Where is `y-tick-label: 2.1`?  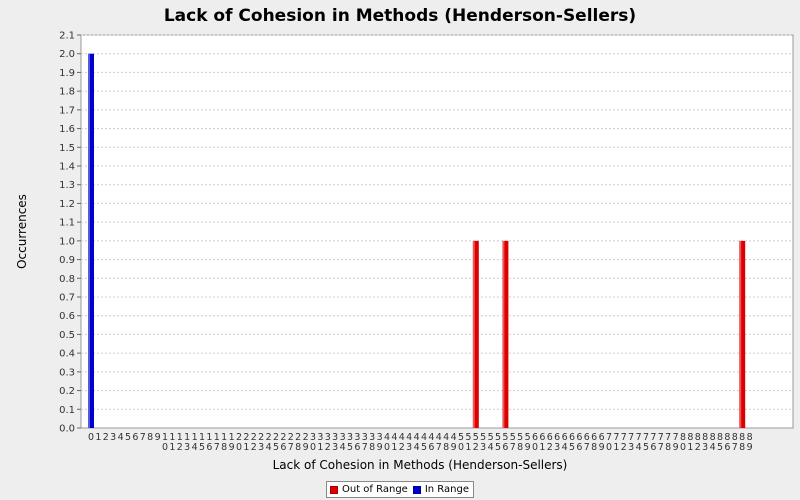 y-tick-label: 2.1 is located at coordinates (67, 36).